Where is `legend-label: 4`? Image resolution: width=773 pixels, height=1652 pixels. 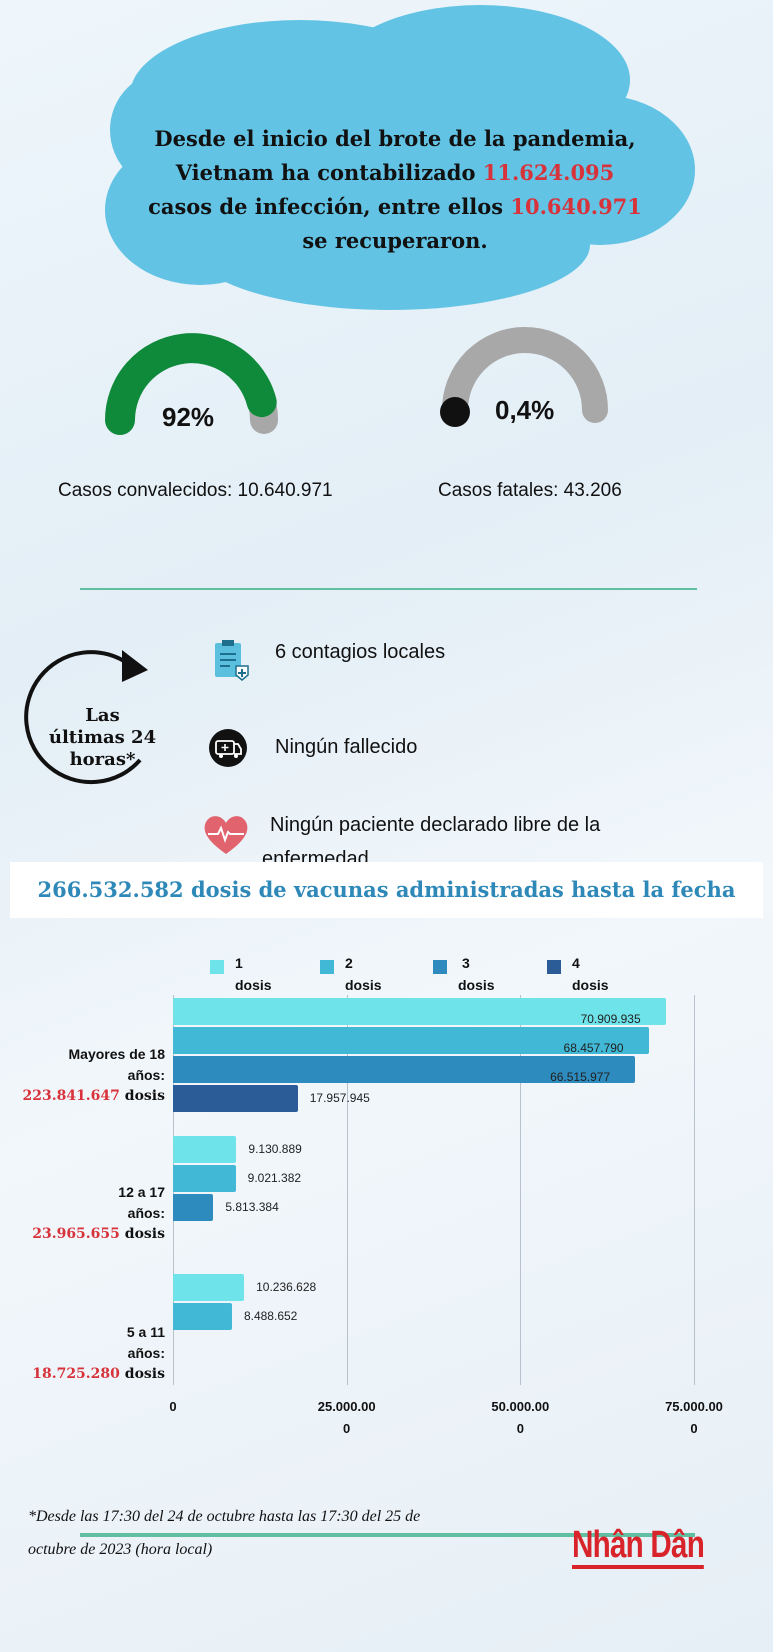 legend-label: 4 is located at coordinates (576, 963).